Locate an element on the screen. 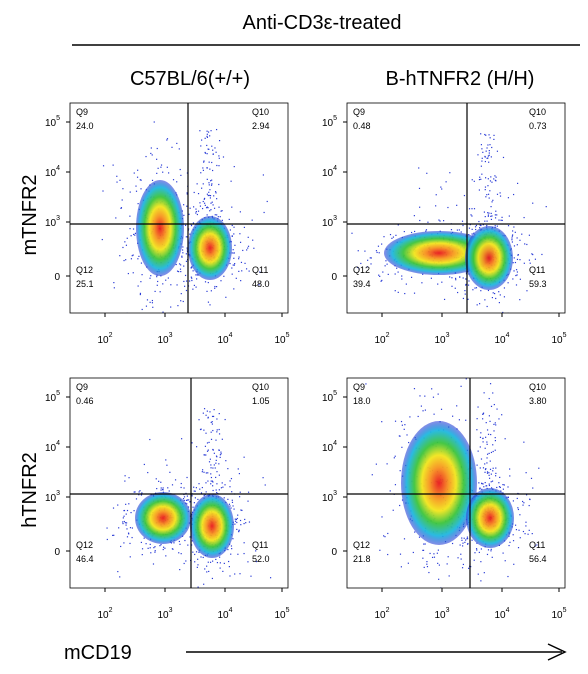 The width and height of the screenshot is (588, 674). quadrant-name: Q12 is located at coordinates (84, 545).